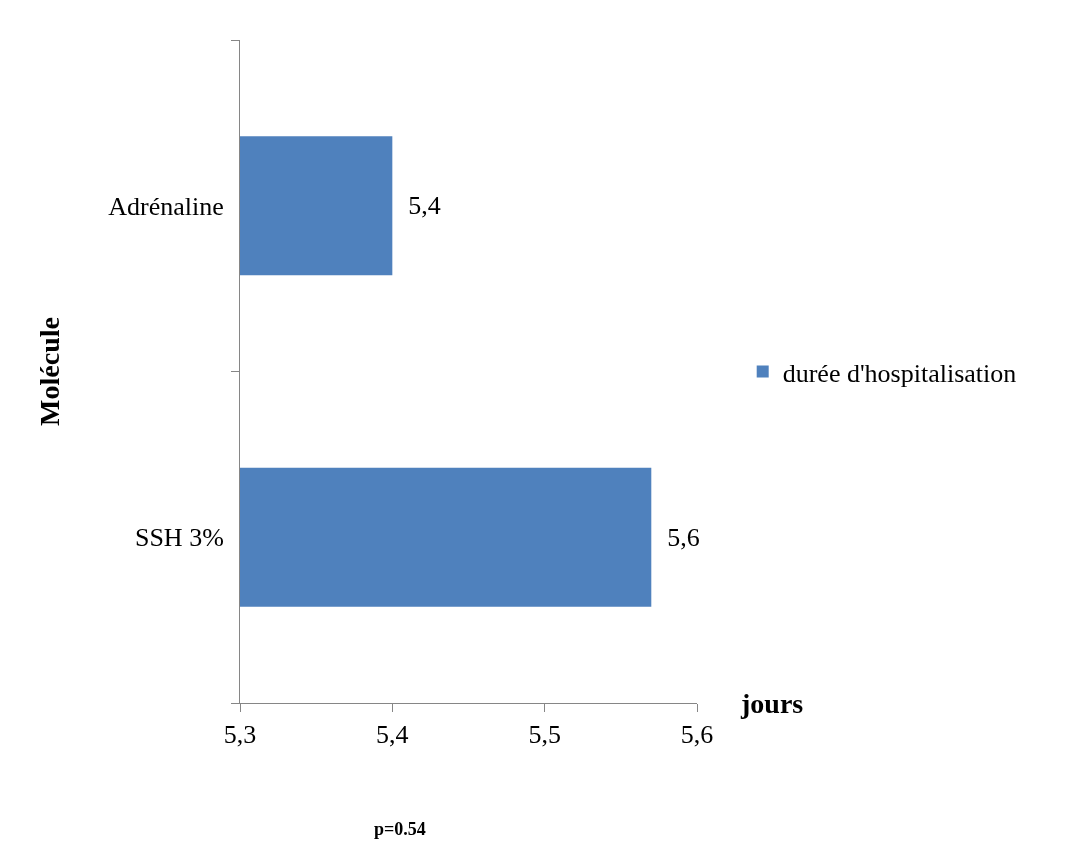  What do you see at coordinates (677, 537) in the screenshot?
I see `data-label: 5,6` at bounding box center [677, 537].